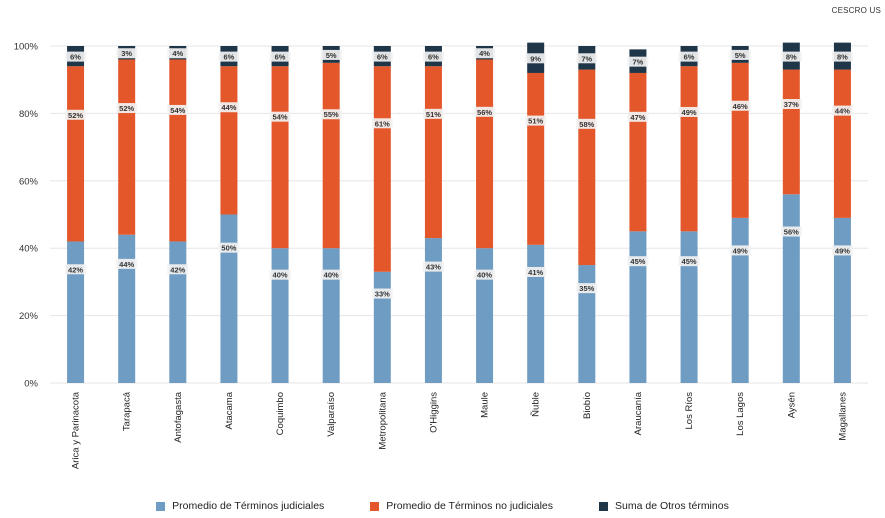  Describe the element at coordinates (791, 104) in the screenshot. I see `data-label: 37%` at that location.